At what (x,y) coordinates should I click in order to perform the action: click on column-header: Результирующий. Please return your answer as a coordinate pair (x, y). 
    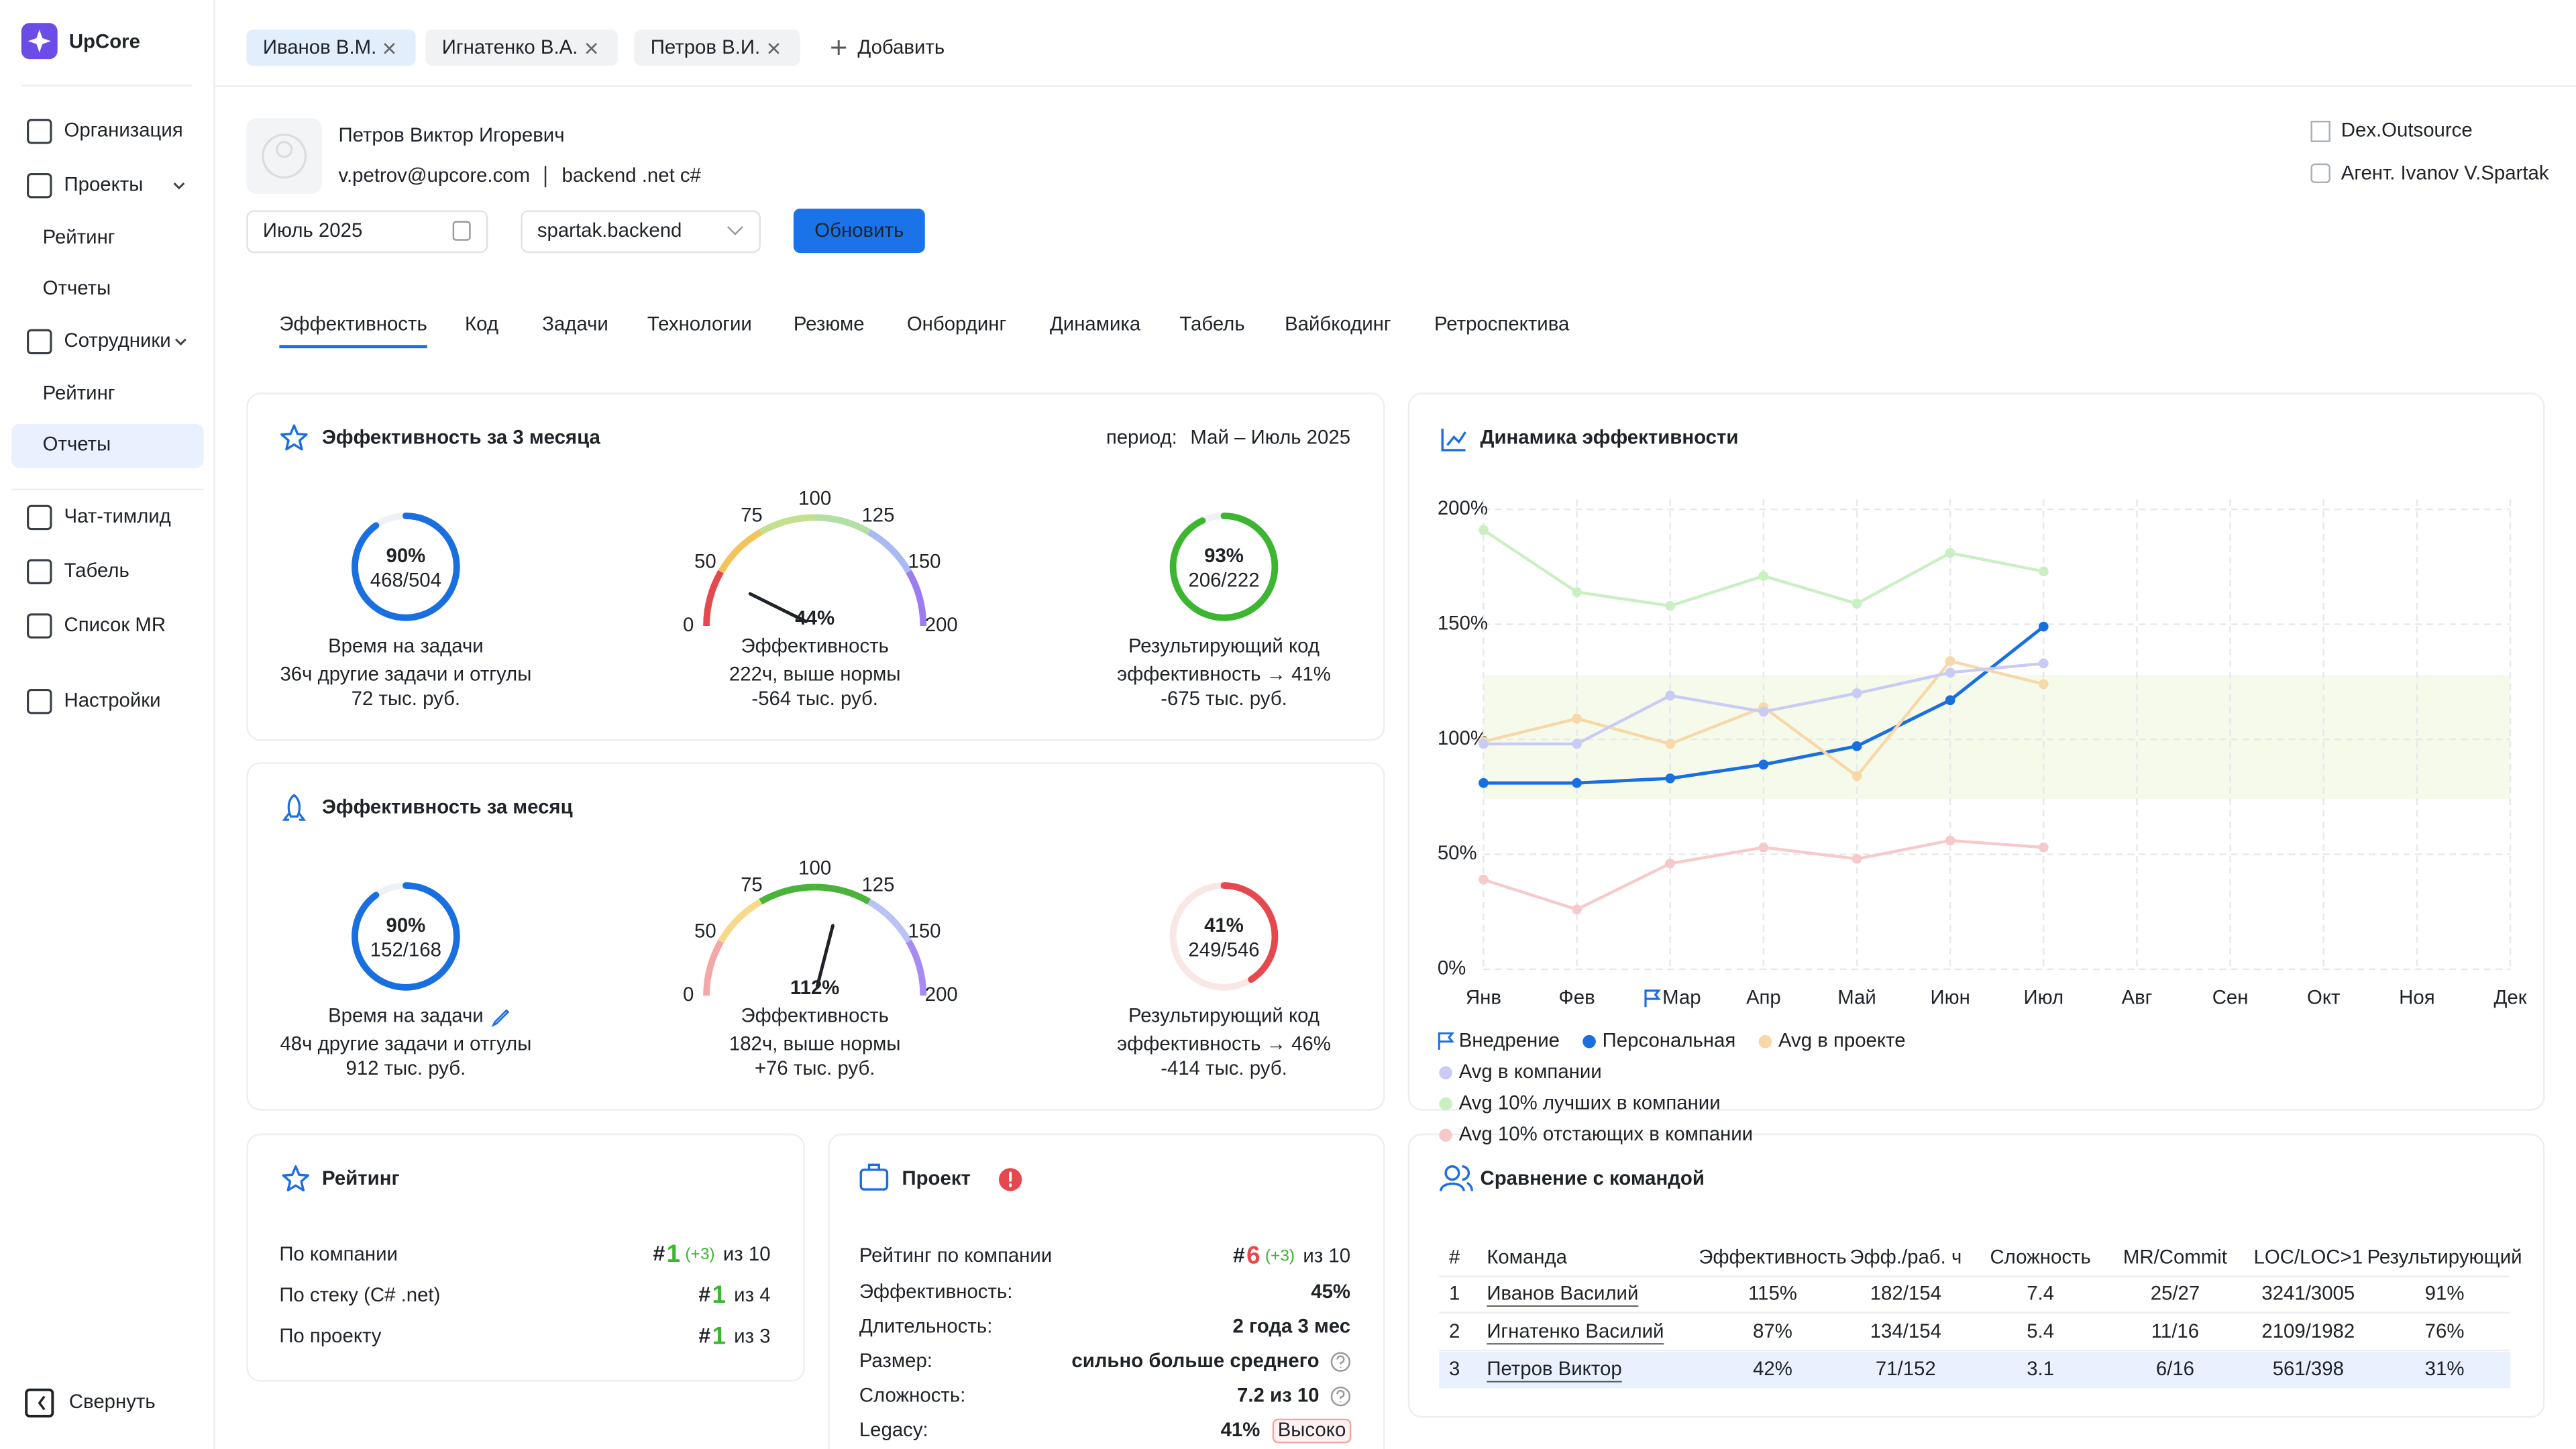
    Looking at the image, I should click on (2444, 1257).